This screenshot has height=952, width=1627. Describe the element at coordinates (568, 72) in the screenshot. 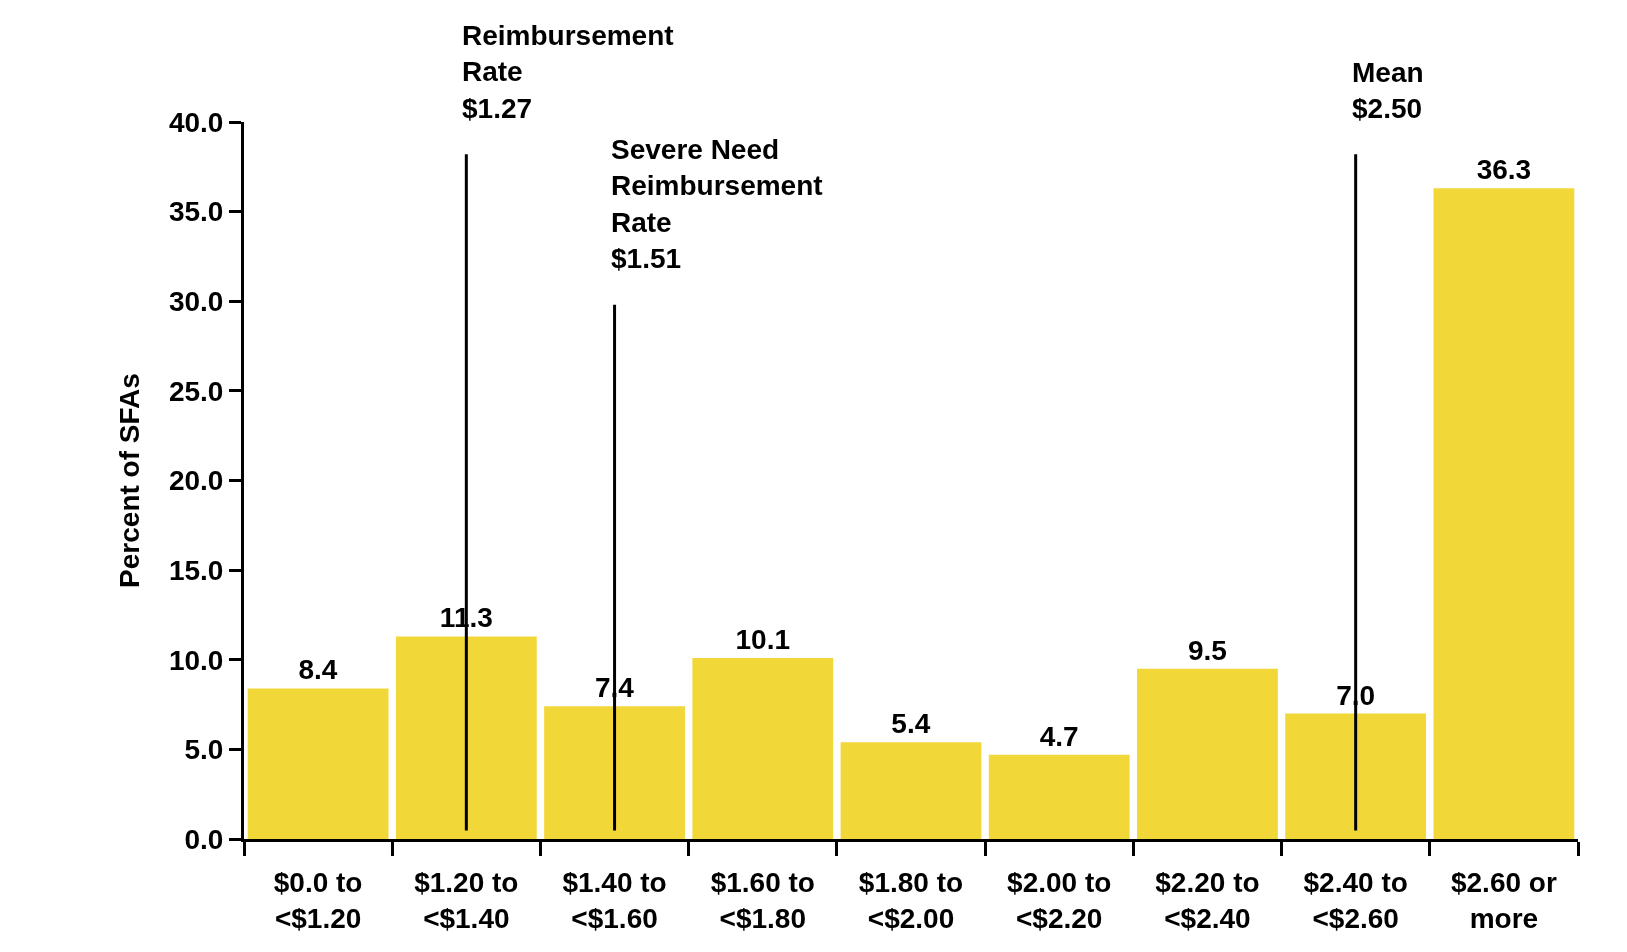

I see `ref-line-label: Reimbursement Rate $1.27` at that location.